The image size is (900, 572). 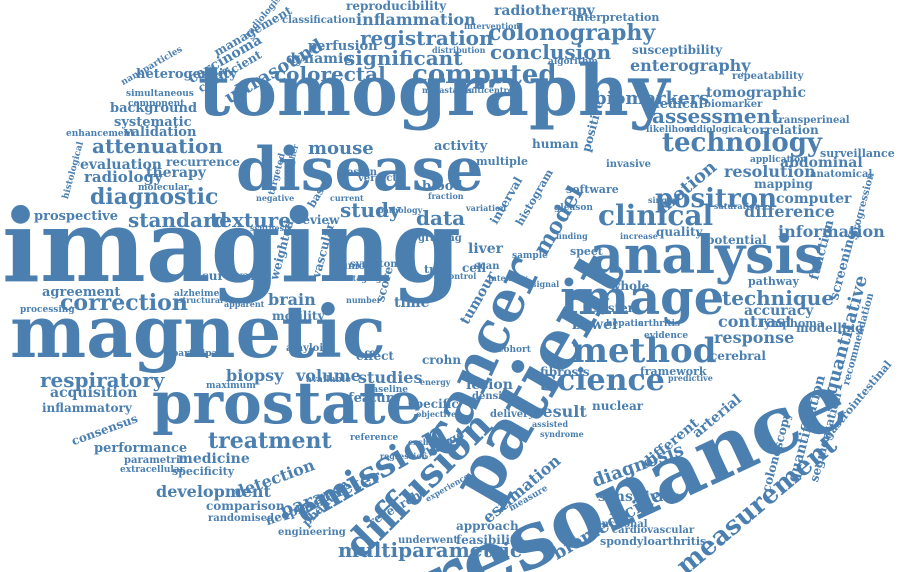 I want to click on cloud-word: therapy, so click(x=176, y=173).